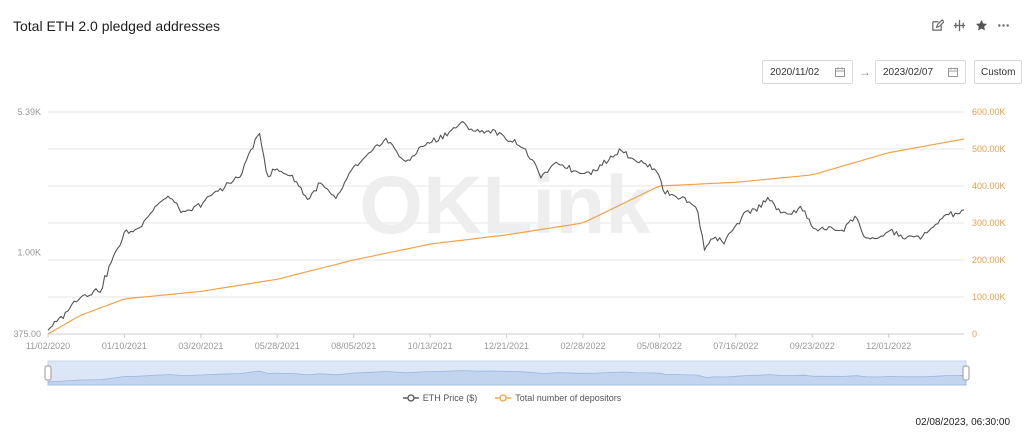  What do you see at coordinates (1003, 25) in the screenshot?
I see `more-icon` at bounding box center [1003, 25].